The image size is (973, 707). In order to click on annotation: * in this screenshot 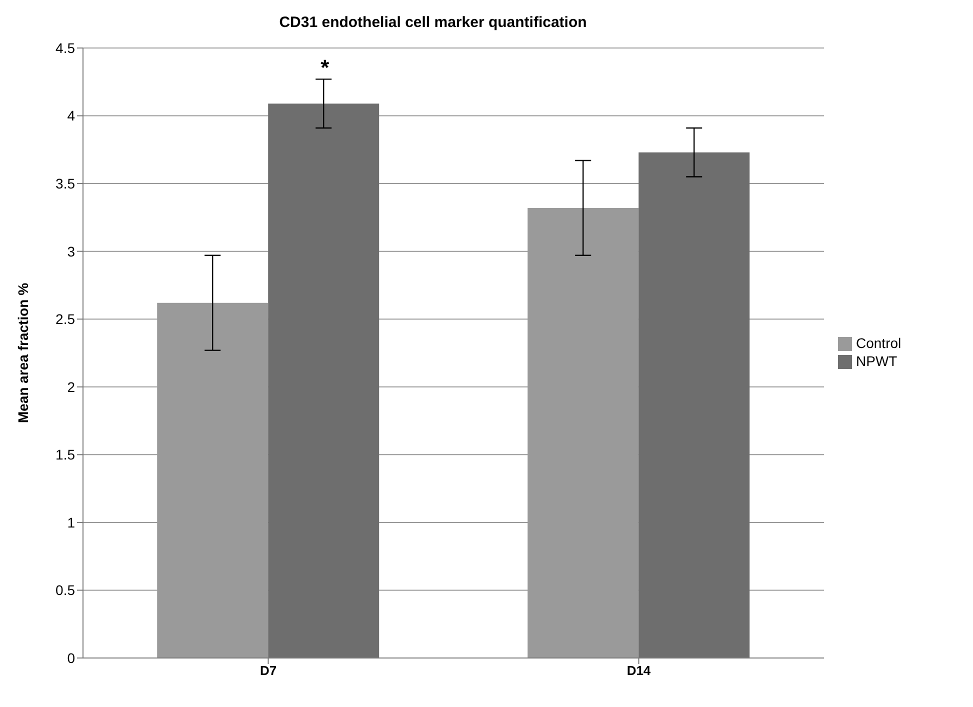, I will do `click(325, 67)`.